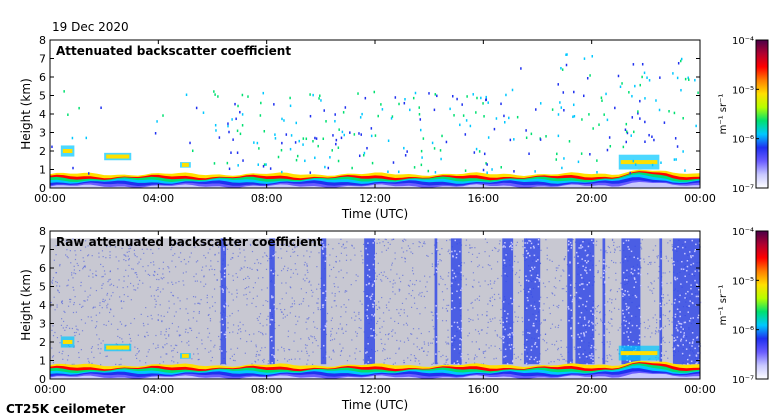  I want to click on panel-title: Raw attenuated backscatter coefficient, so click(189, 242).